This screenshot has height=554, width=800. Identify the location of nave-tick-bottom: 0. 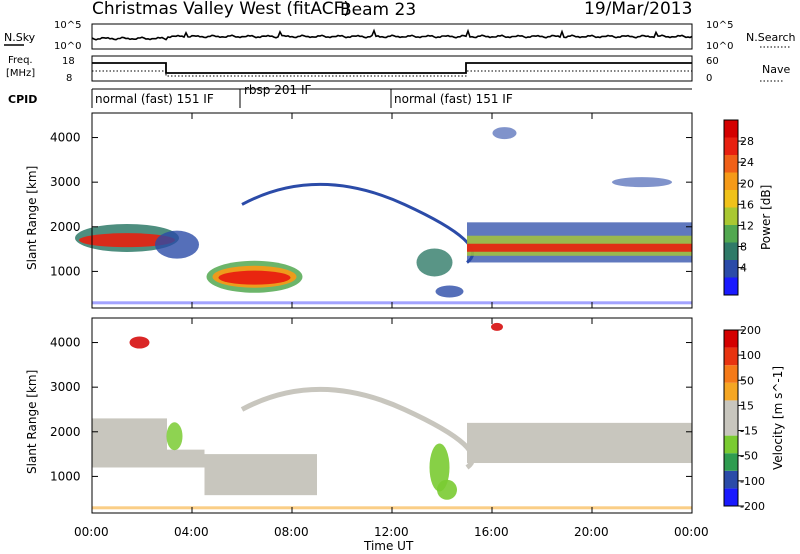
(709, 78).